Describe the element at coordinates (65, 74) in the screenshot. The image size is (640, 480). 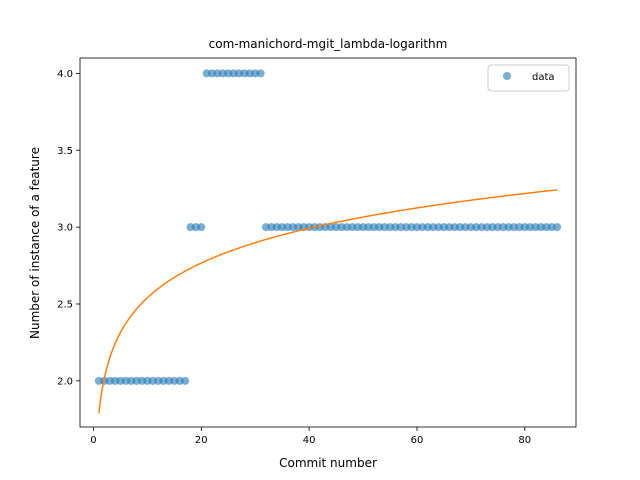
I see `y-tick-label: 4.0` at that location.